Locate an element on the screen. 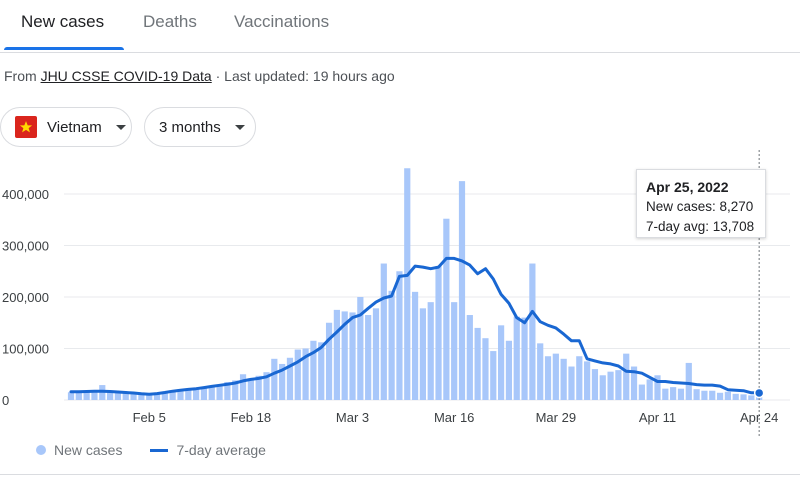 This screenshot has width=800, height=487. y-tick-label: 300,000 is located at coordinates (25, 246).